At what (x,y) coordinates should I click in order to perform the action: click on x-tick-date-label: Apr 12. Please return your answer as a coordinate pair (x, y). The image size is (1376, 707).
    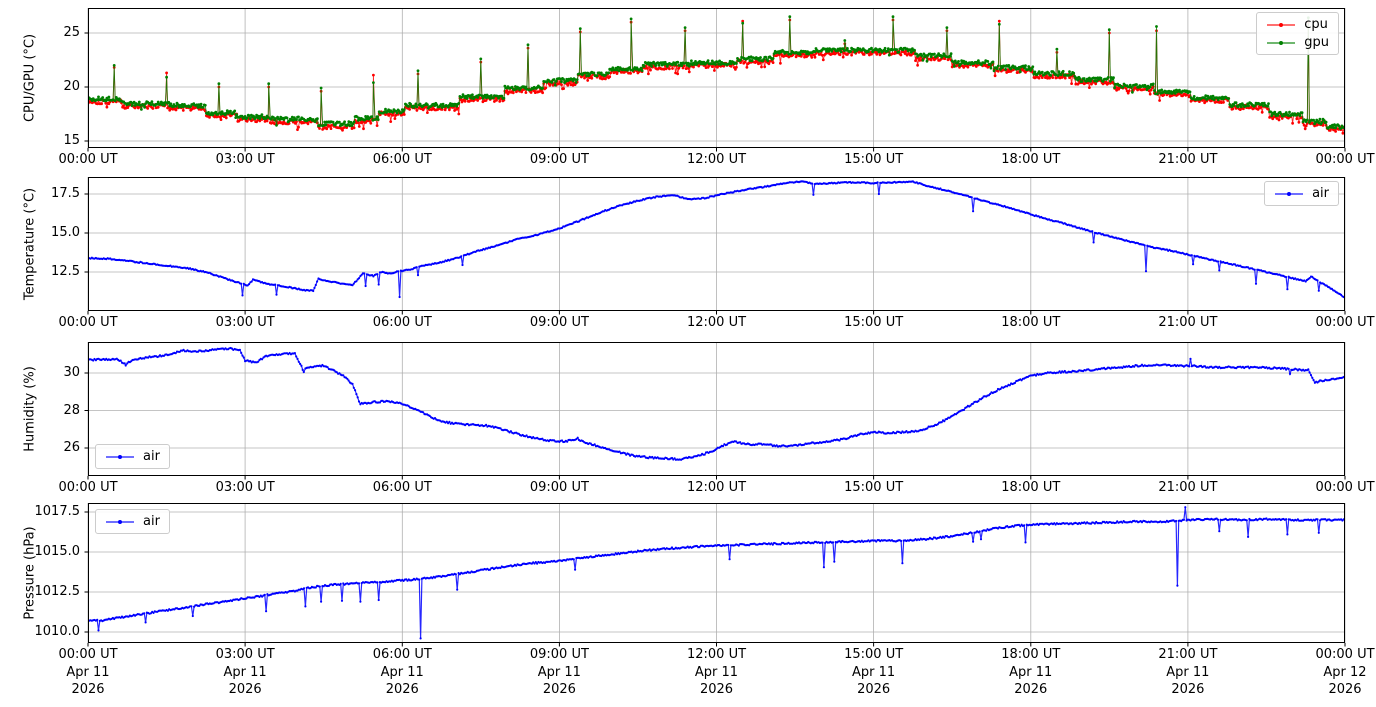
    Looking at the image, I should click on (1345, 672).